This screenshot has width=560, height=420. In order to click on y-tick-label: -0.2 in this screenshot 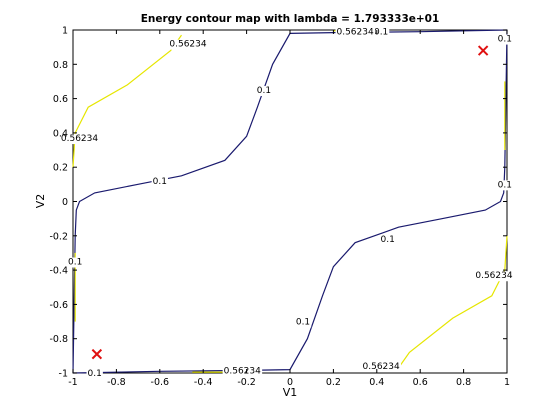, I will do `click(58, 236)`.